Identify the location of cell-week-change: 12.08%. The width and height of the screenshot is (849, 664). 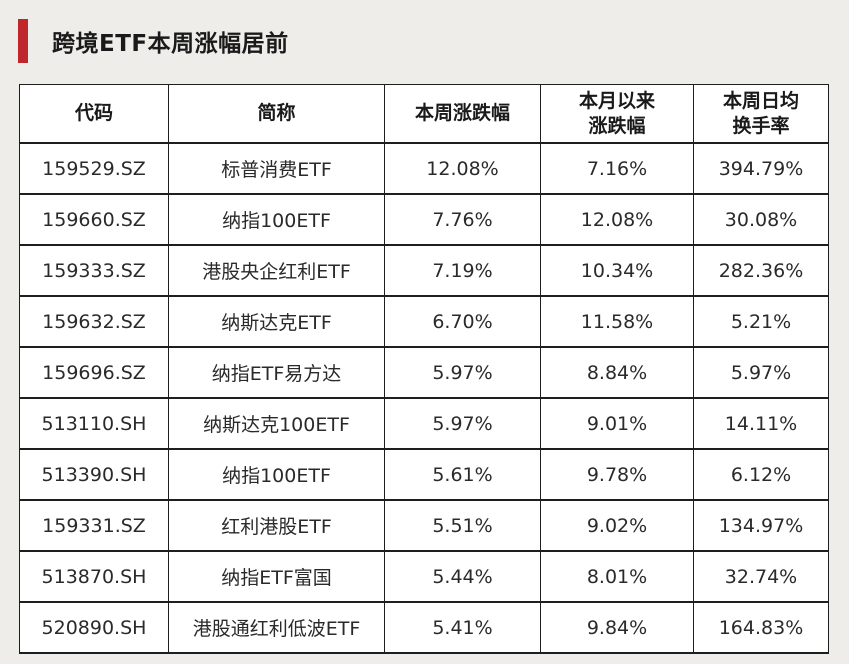
(462, 168).